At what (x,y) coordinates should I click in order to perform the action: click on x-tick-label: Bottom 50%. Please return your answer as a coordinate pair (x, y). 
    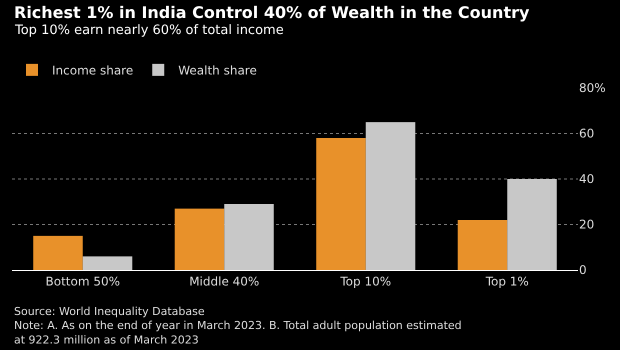
    Looking at the image, I should click on (82, 281).